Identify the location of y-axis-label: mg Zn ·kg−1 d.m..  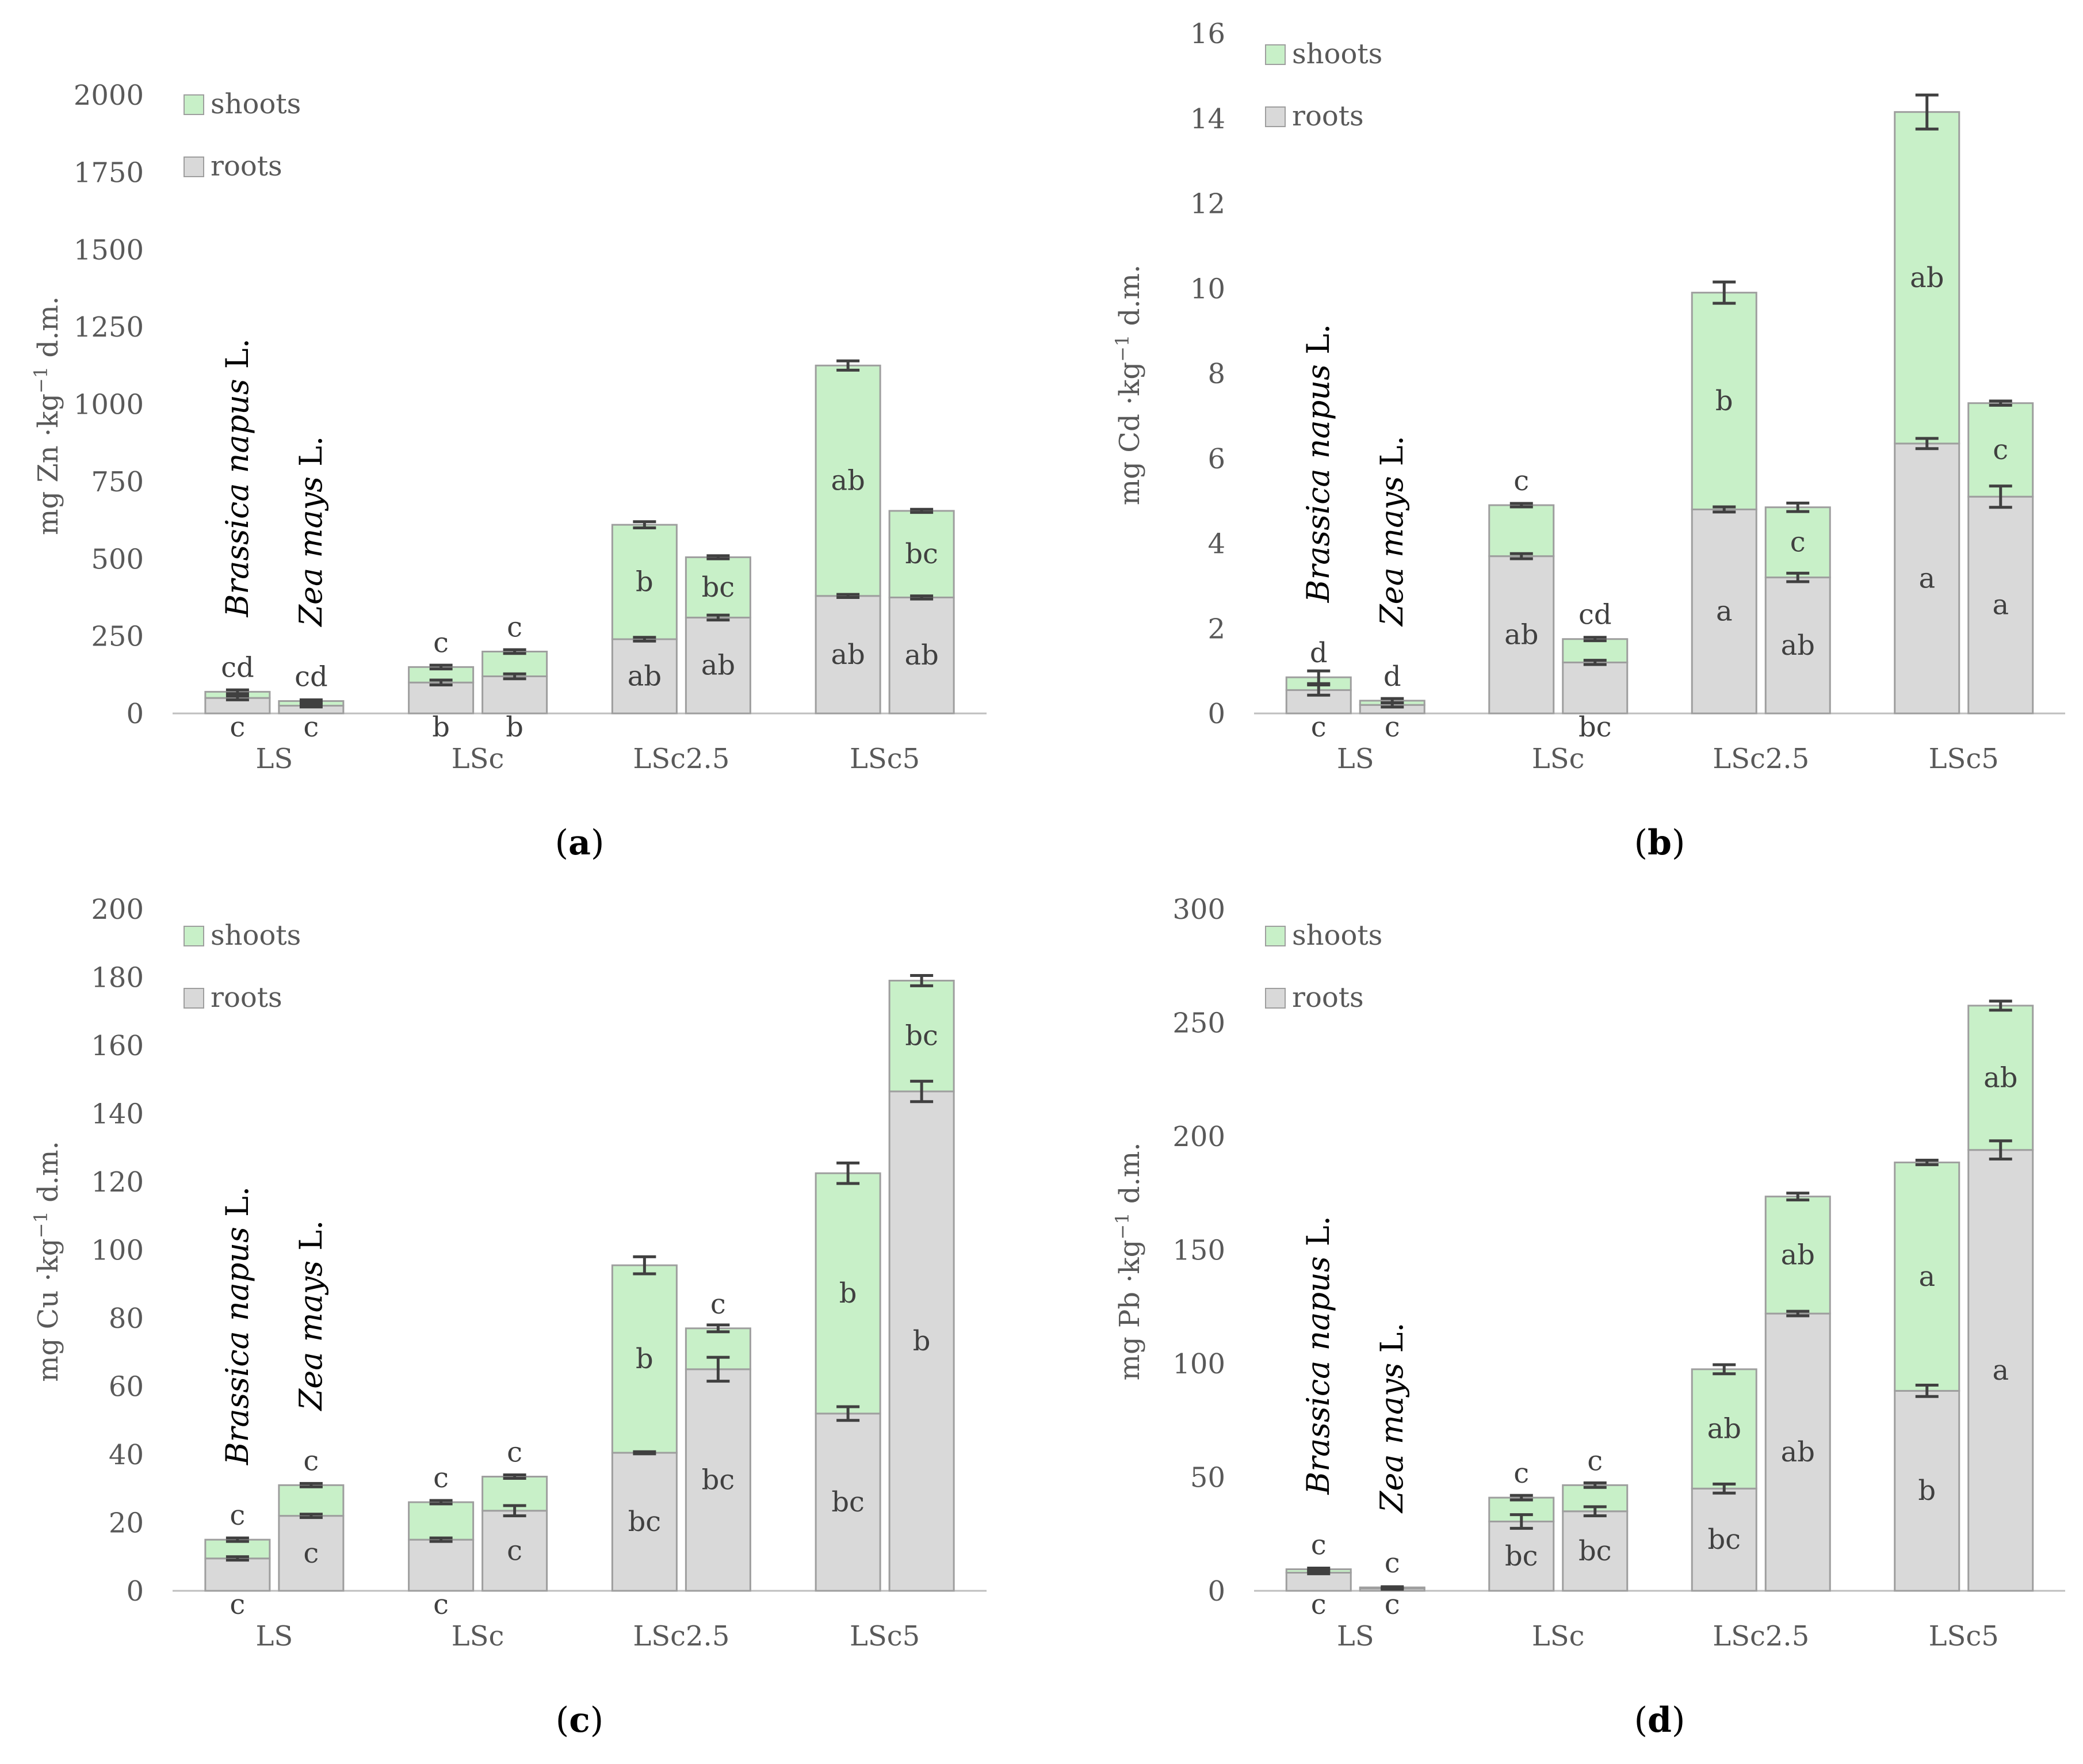
(47, 415).